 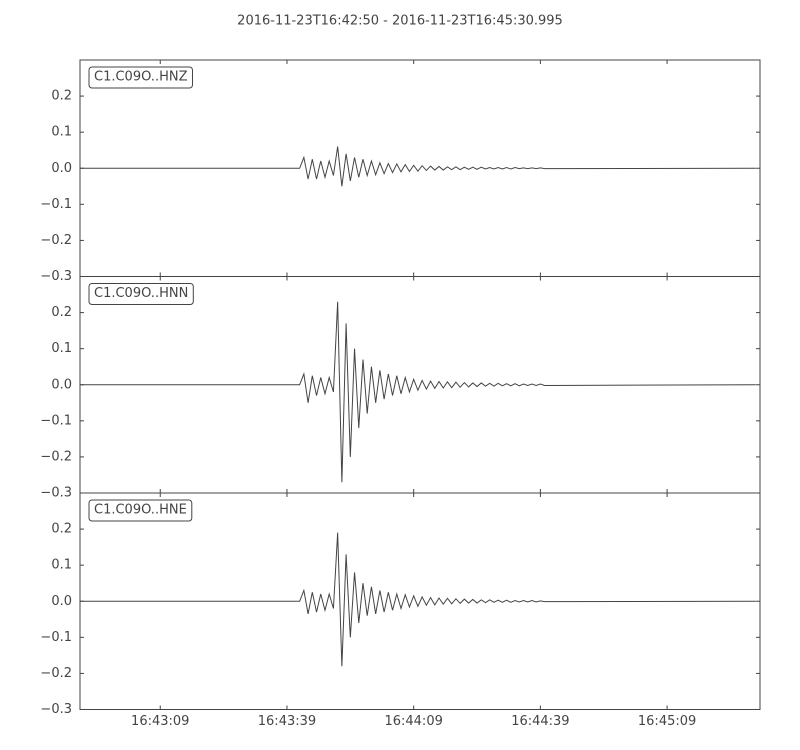 What do you see at coordinates (418, 166) in the screenshot?
I see `waveform` at bounding box center [418, 166].